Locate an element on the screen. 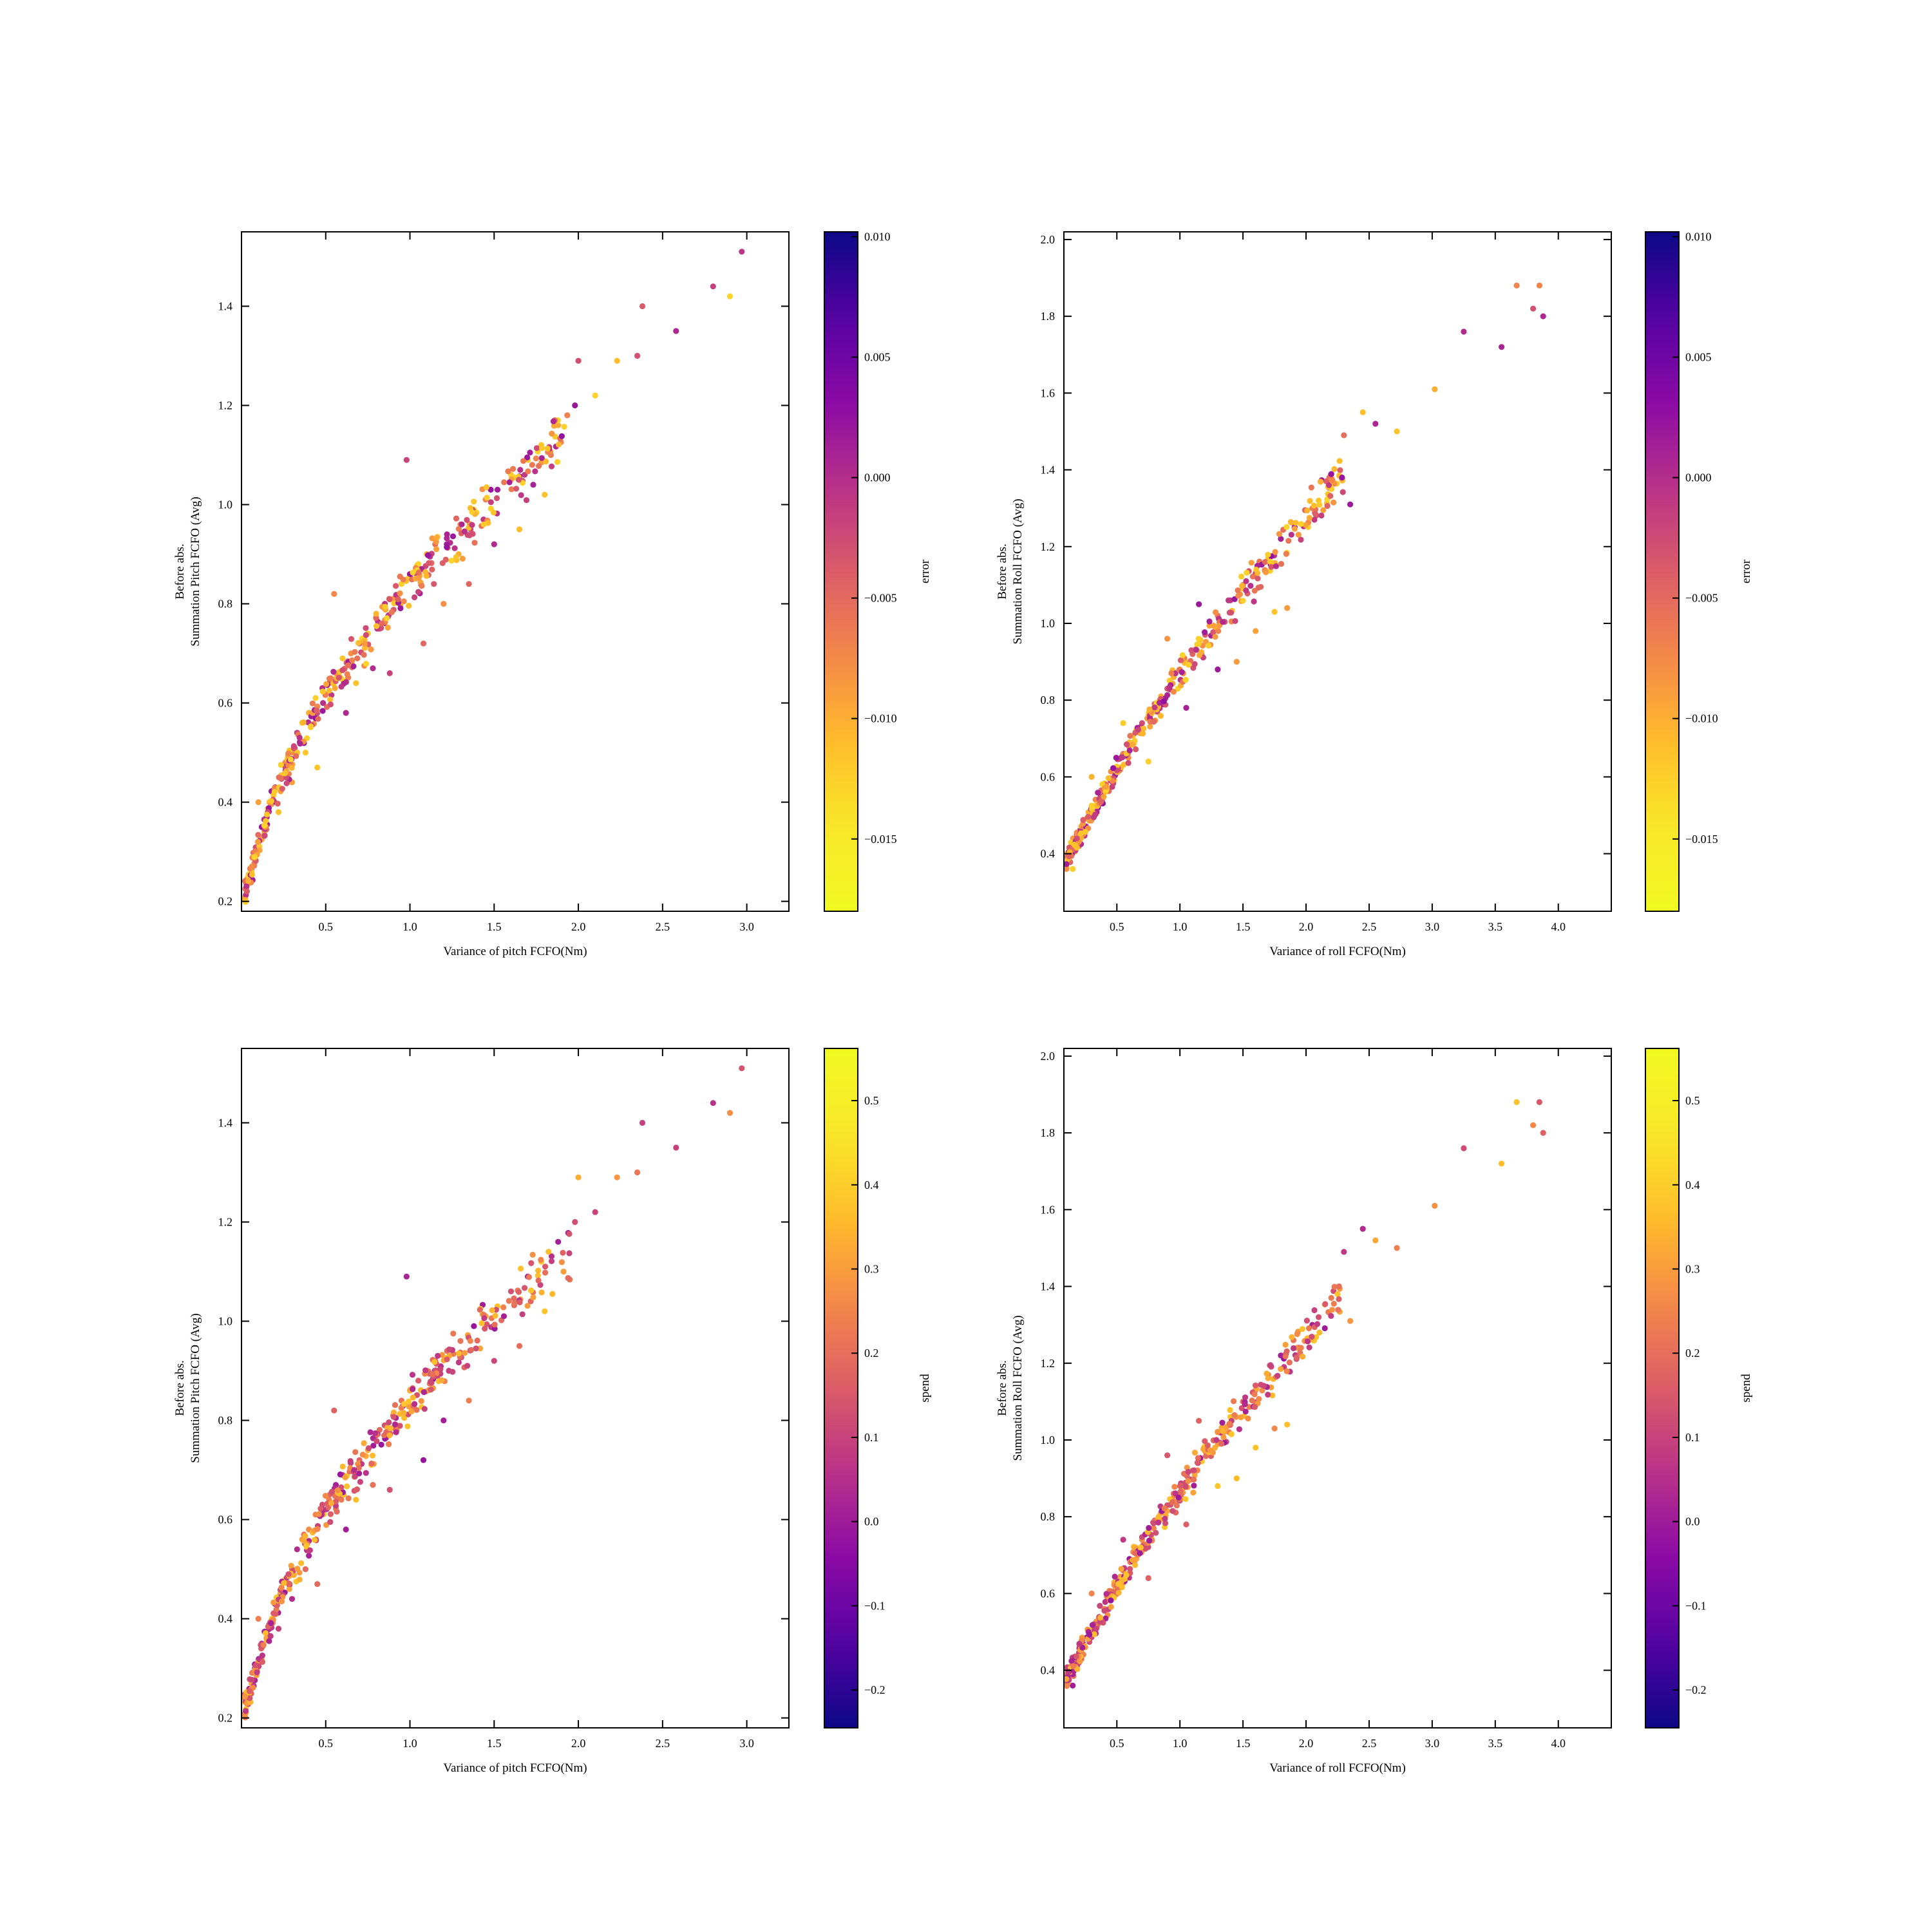  x-tick-label: 1.5 is located at coordinates (495, 1743).